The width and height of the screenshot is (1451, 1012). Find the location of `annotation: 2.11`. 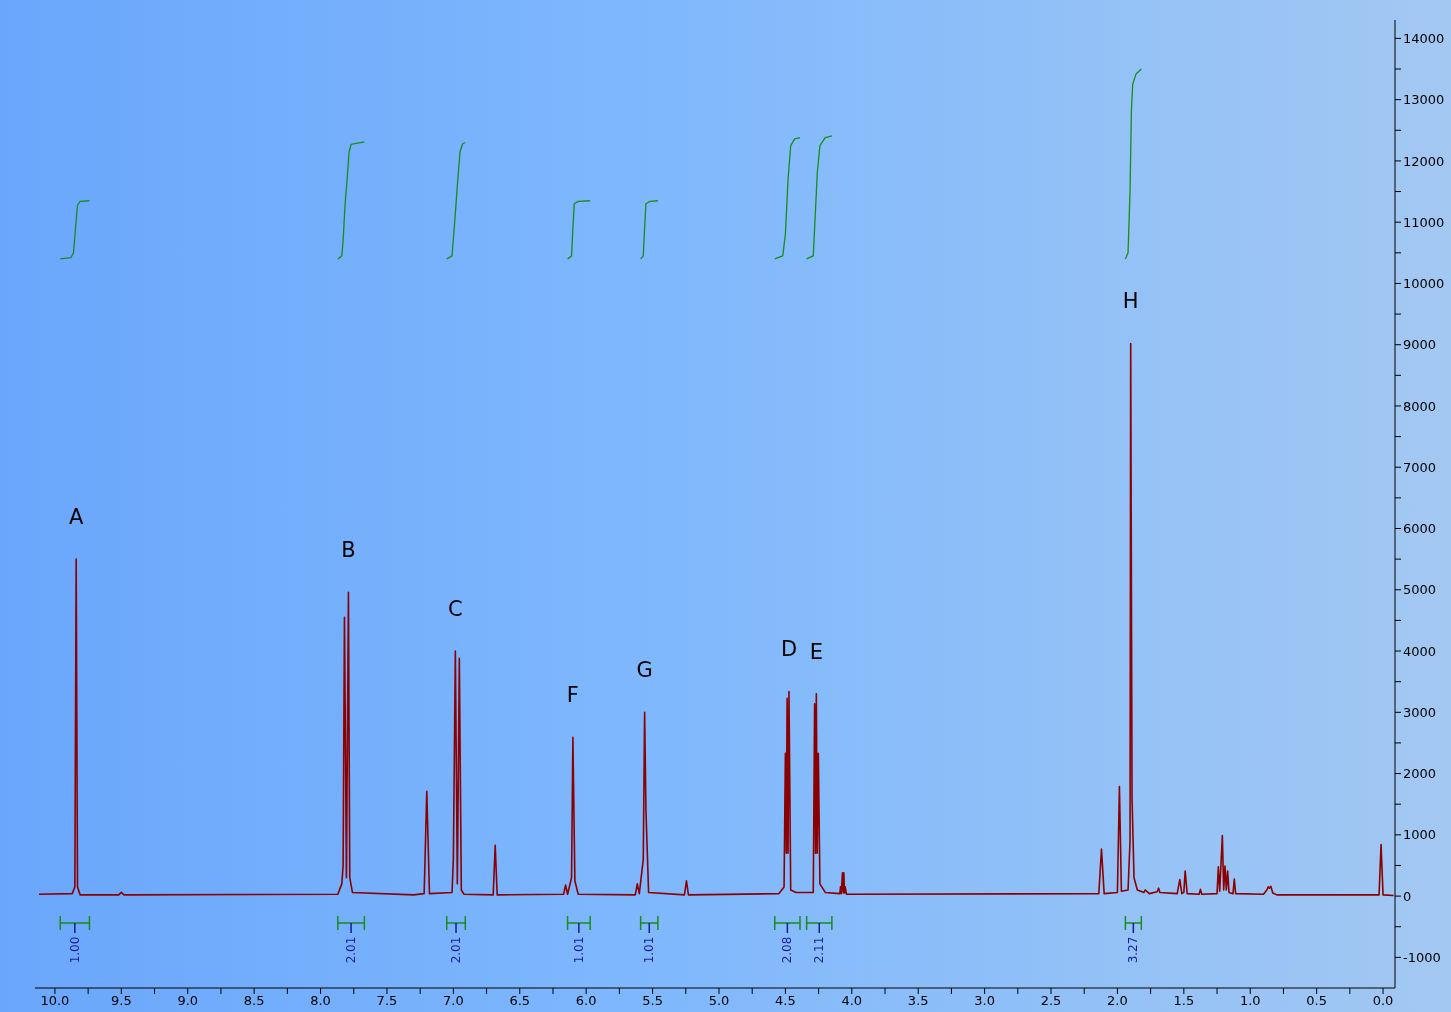

annotation: 2.11 is located at coordinates (819, 950).